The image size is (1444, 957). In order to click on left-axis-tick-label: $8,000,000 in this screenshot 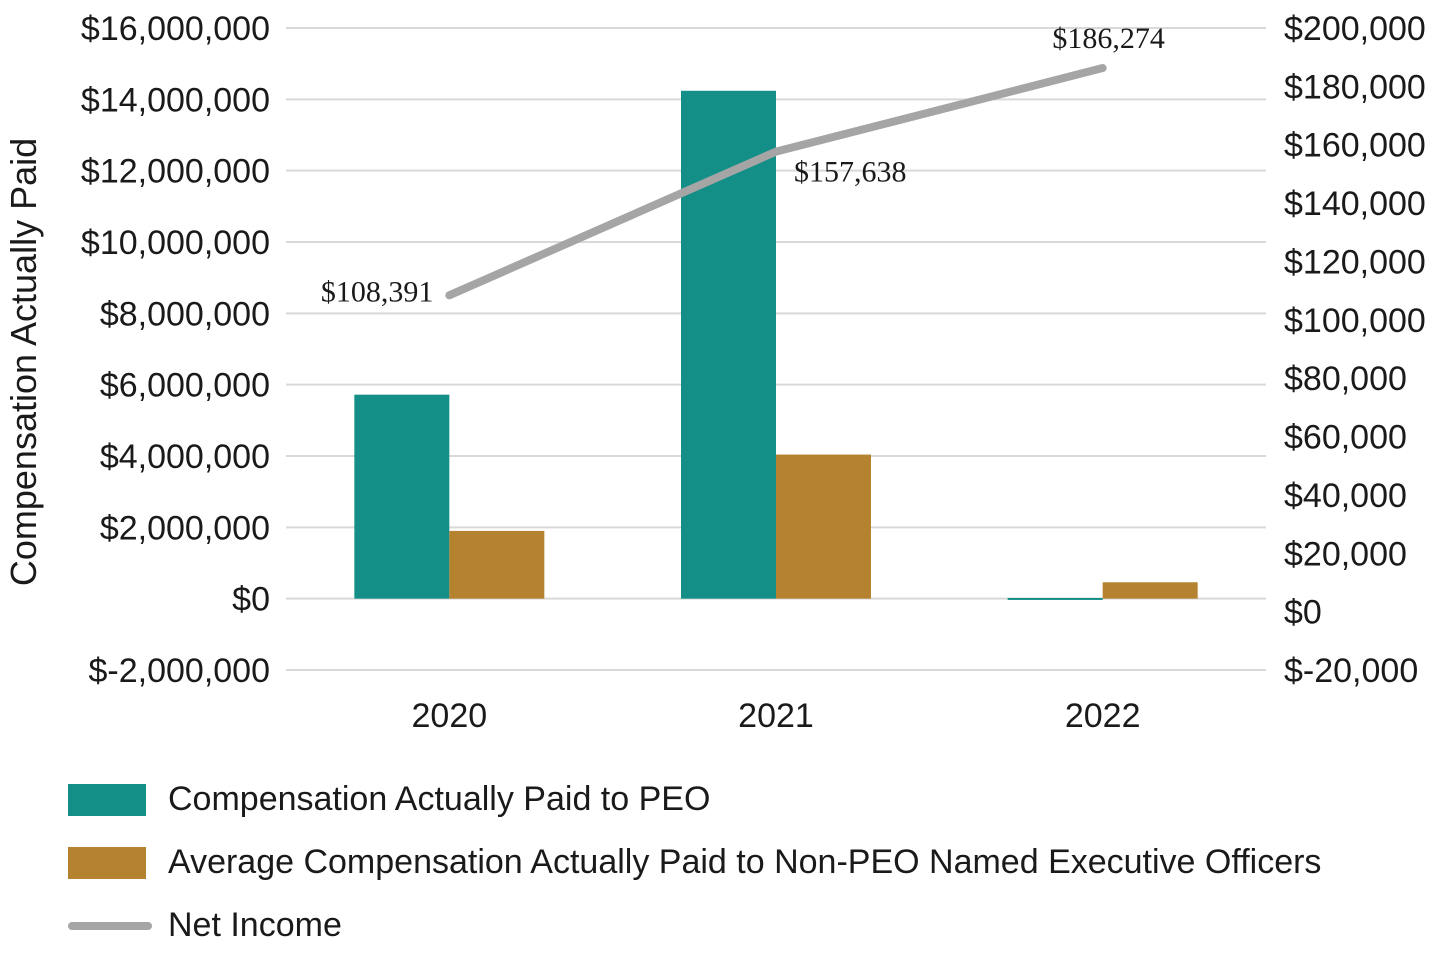, I will do `click(185, 314)`.